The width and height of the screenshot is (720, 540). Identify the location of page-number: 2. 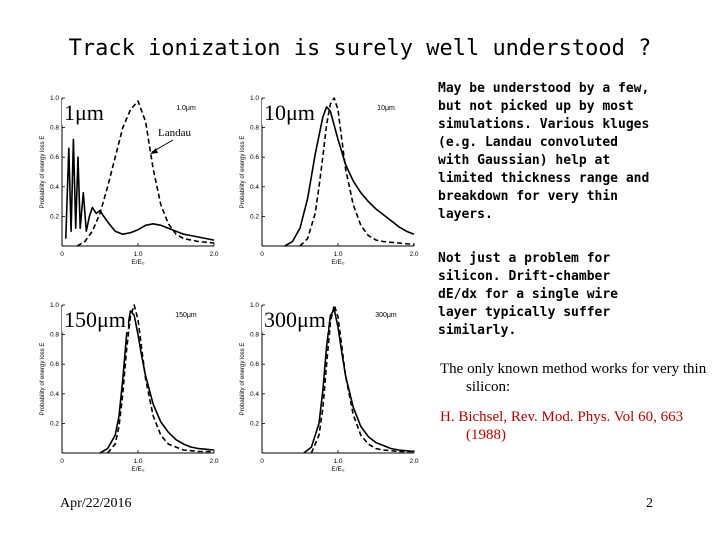
(649, 503).